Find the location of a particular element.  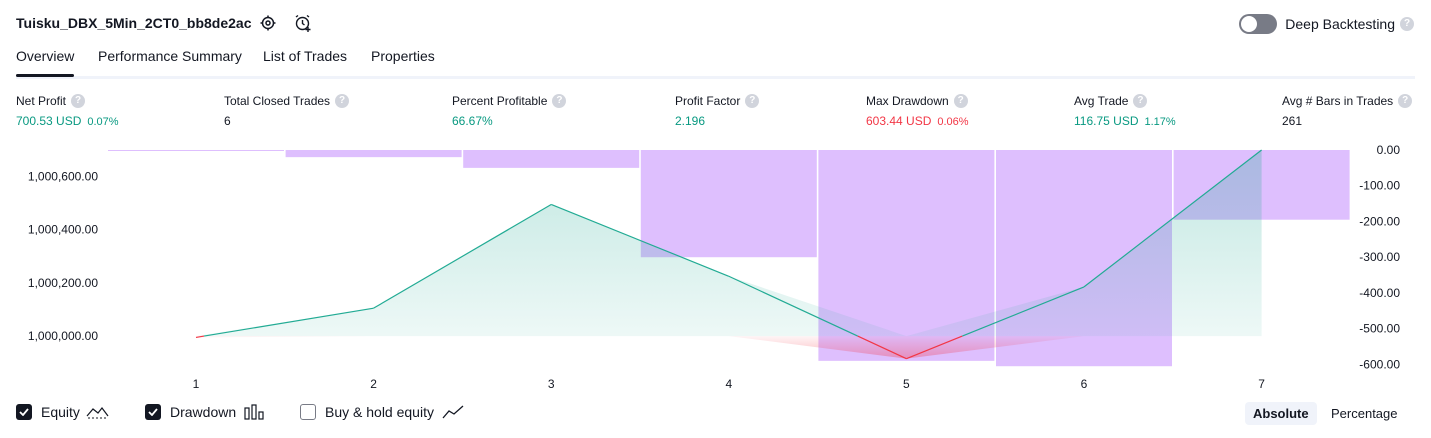

x-axis-tick: 5 is located at coordinates (906, 384).